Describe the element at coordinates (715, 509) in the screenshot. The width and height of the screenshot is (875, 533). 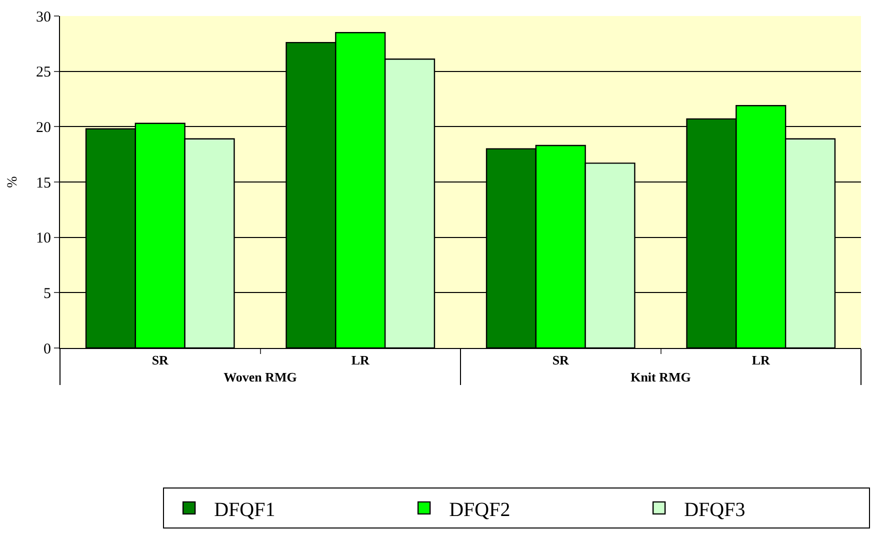
I see `legend-label: DFQF3` at that location.